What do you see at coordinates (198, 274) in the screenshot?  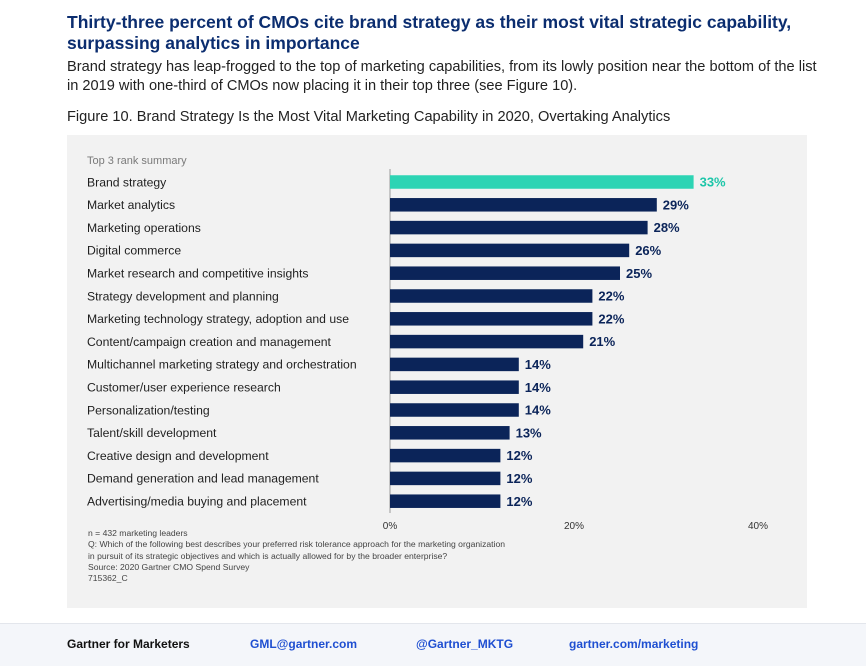 I see `category-label: Market research and competitive insights` at bounding box center [198, 274].